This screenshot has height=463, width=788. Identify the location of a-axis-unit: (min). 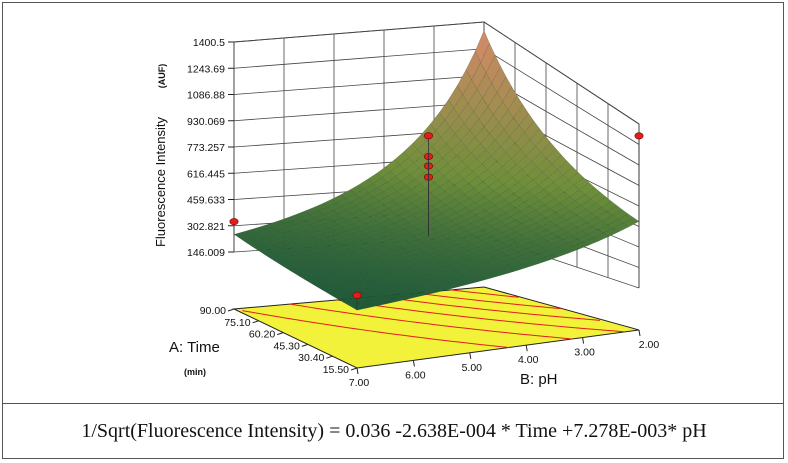
(195, 372).